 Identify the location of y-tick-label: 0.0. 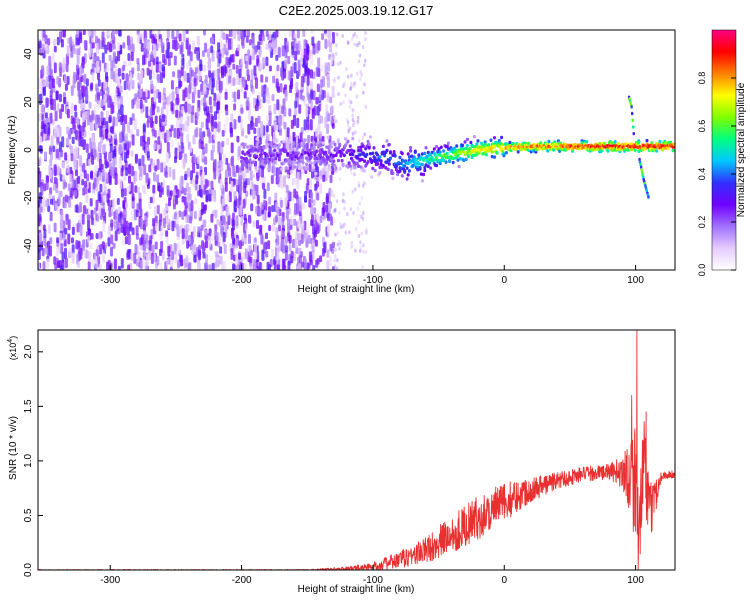
(28, 570).